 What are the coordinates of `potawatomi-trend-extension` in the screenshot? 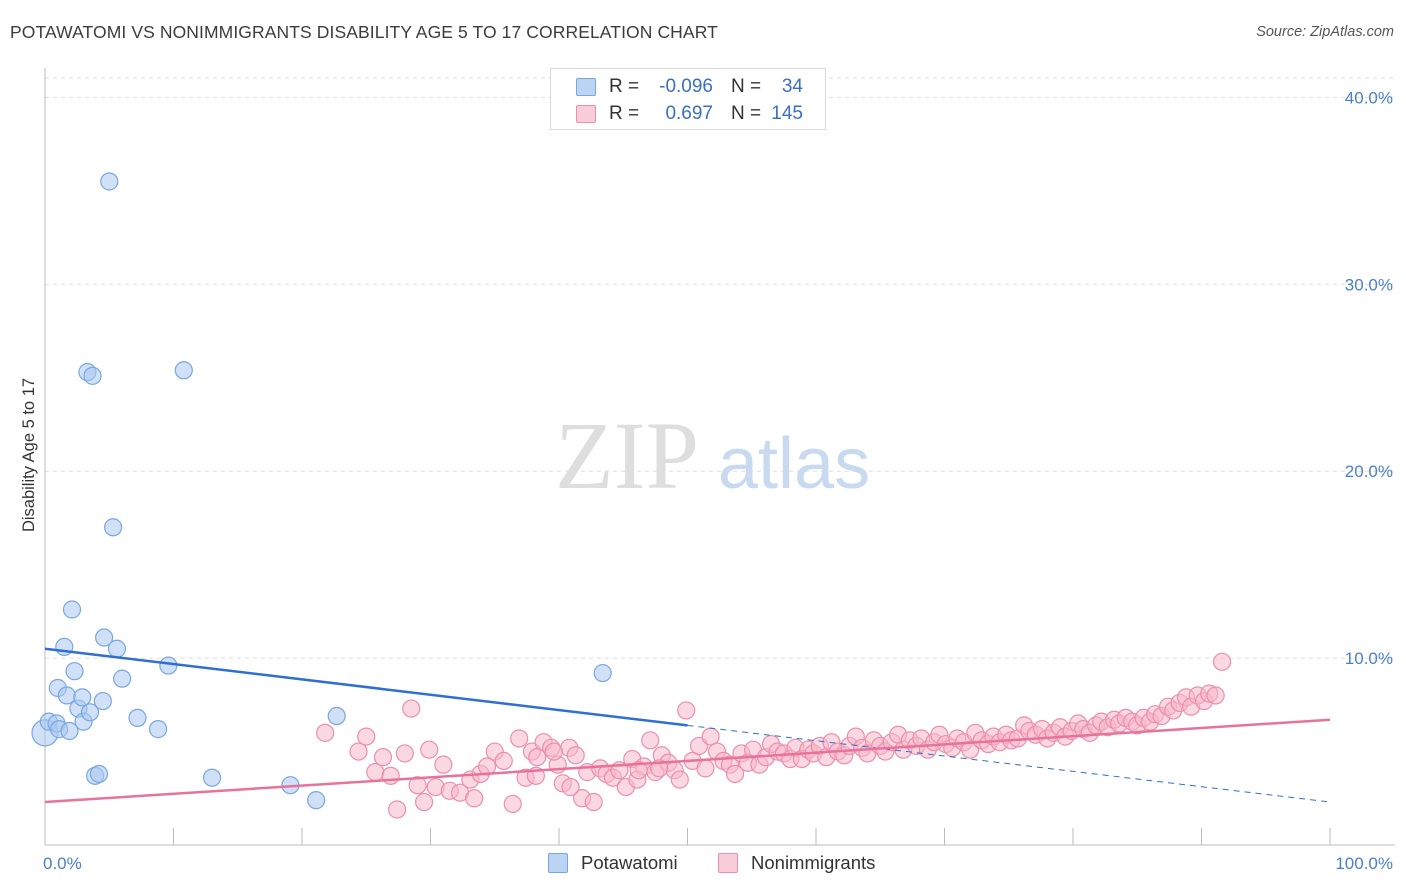 It's located at (1009, 763).